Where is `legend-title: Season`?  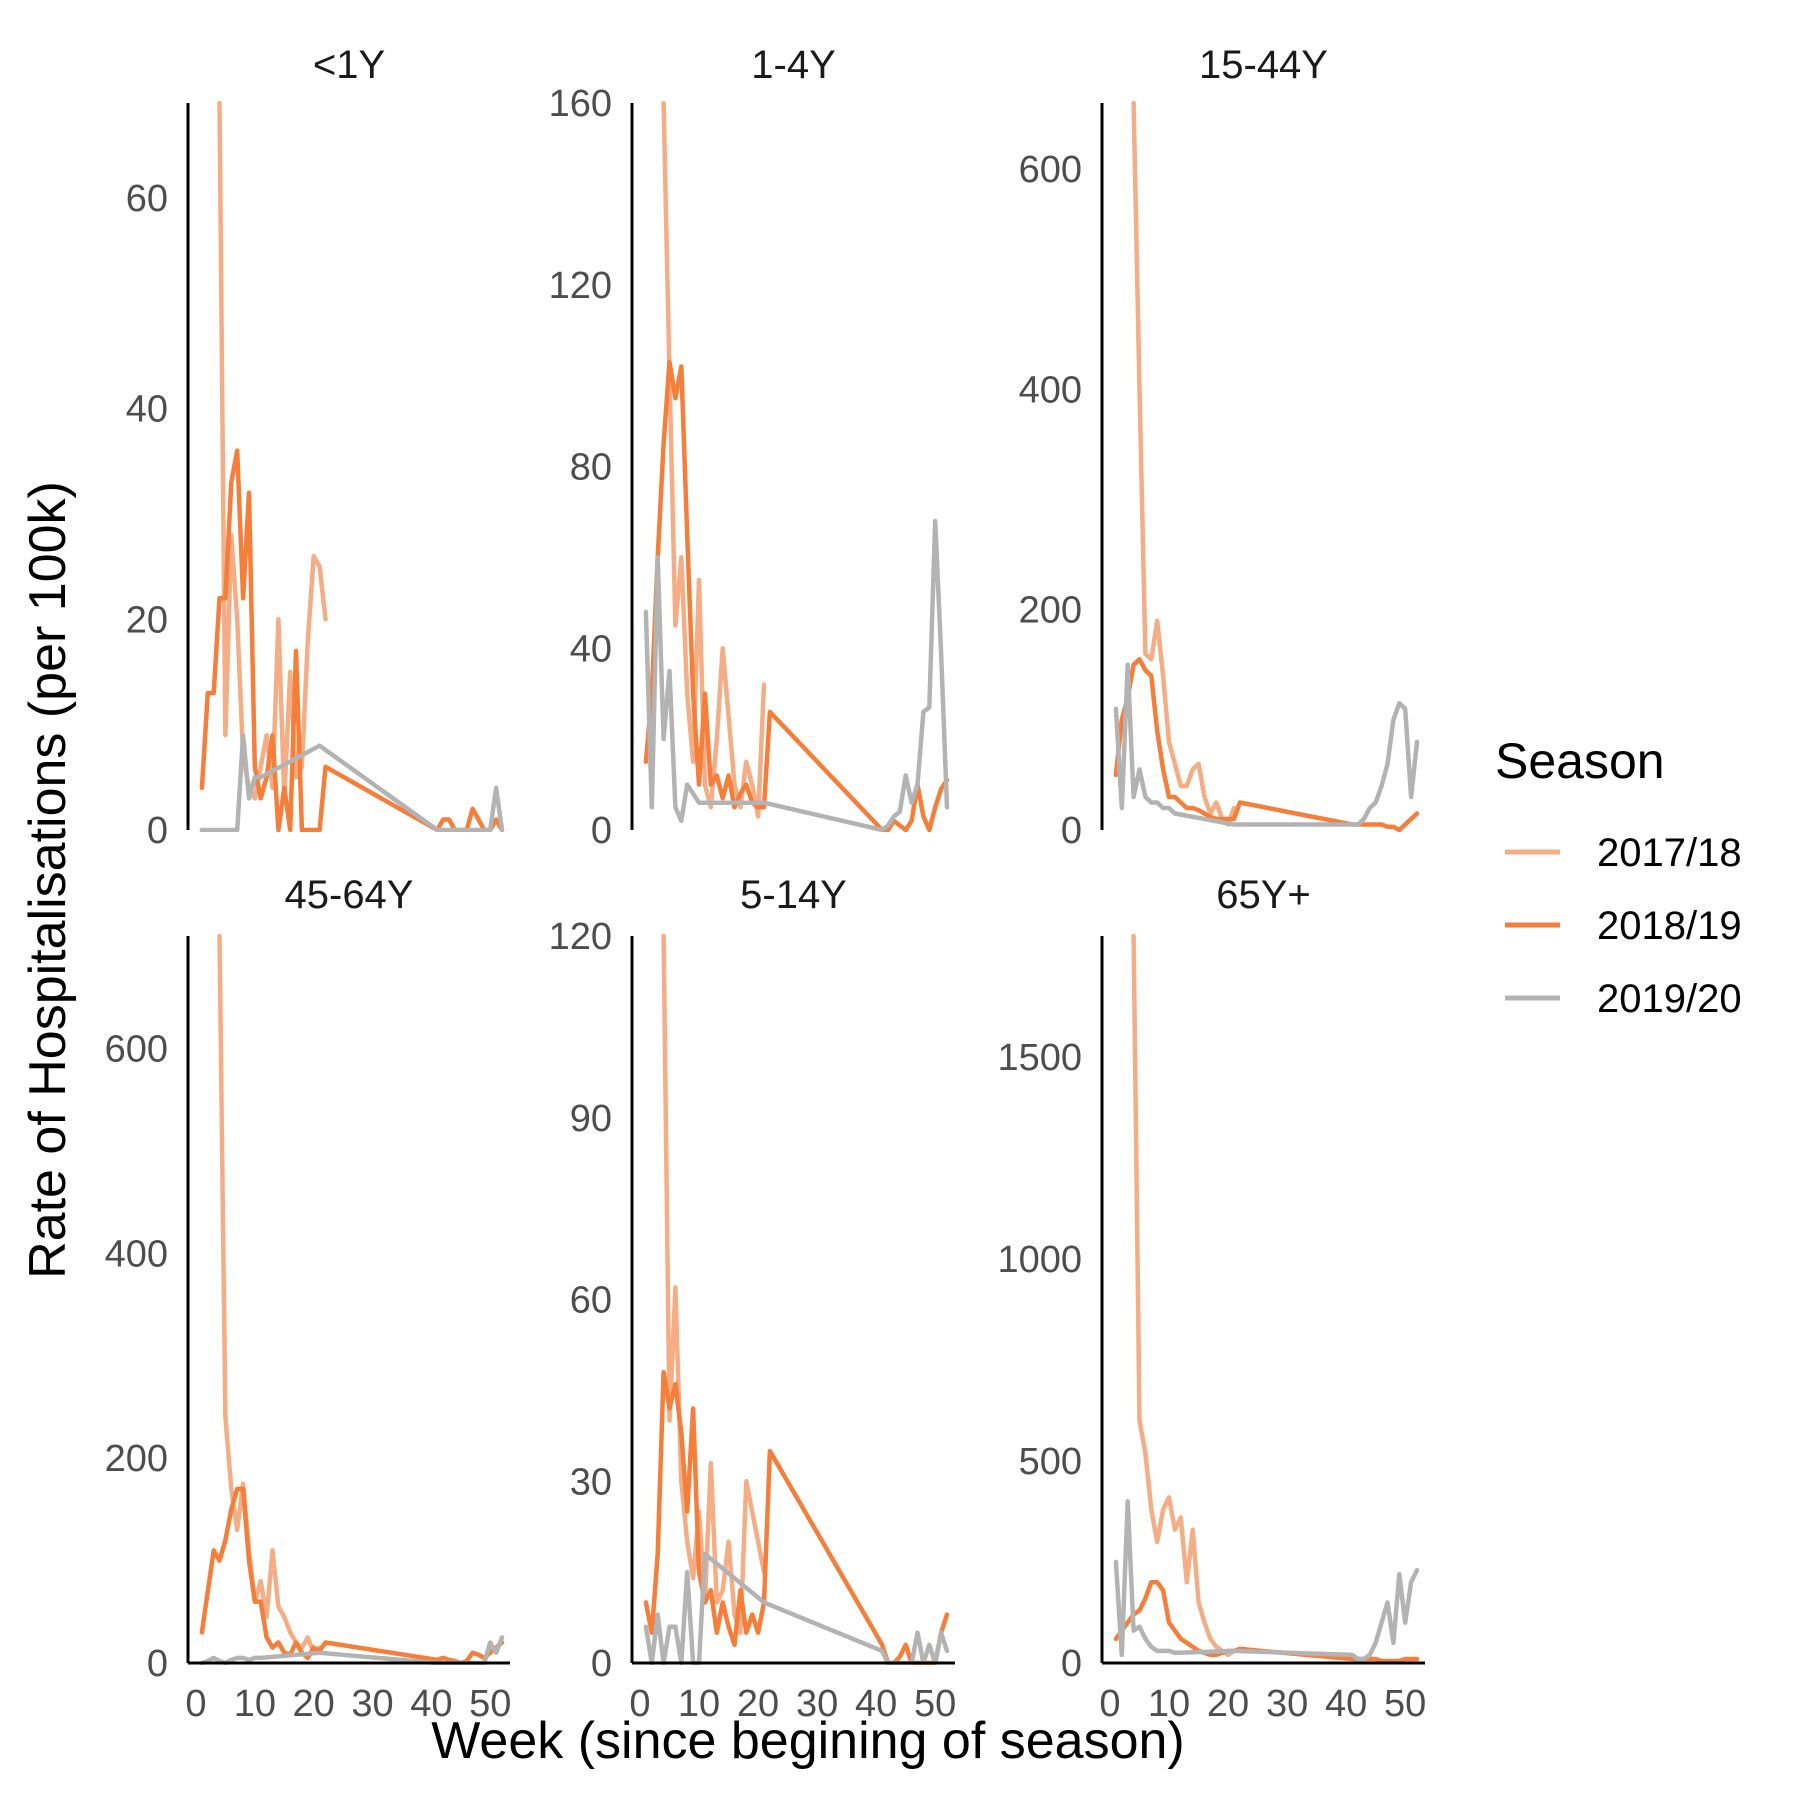
legend-title: Season is located at coordinates (1580, 761).